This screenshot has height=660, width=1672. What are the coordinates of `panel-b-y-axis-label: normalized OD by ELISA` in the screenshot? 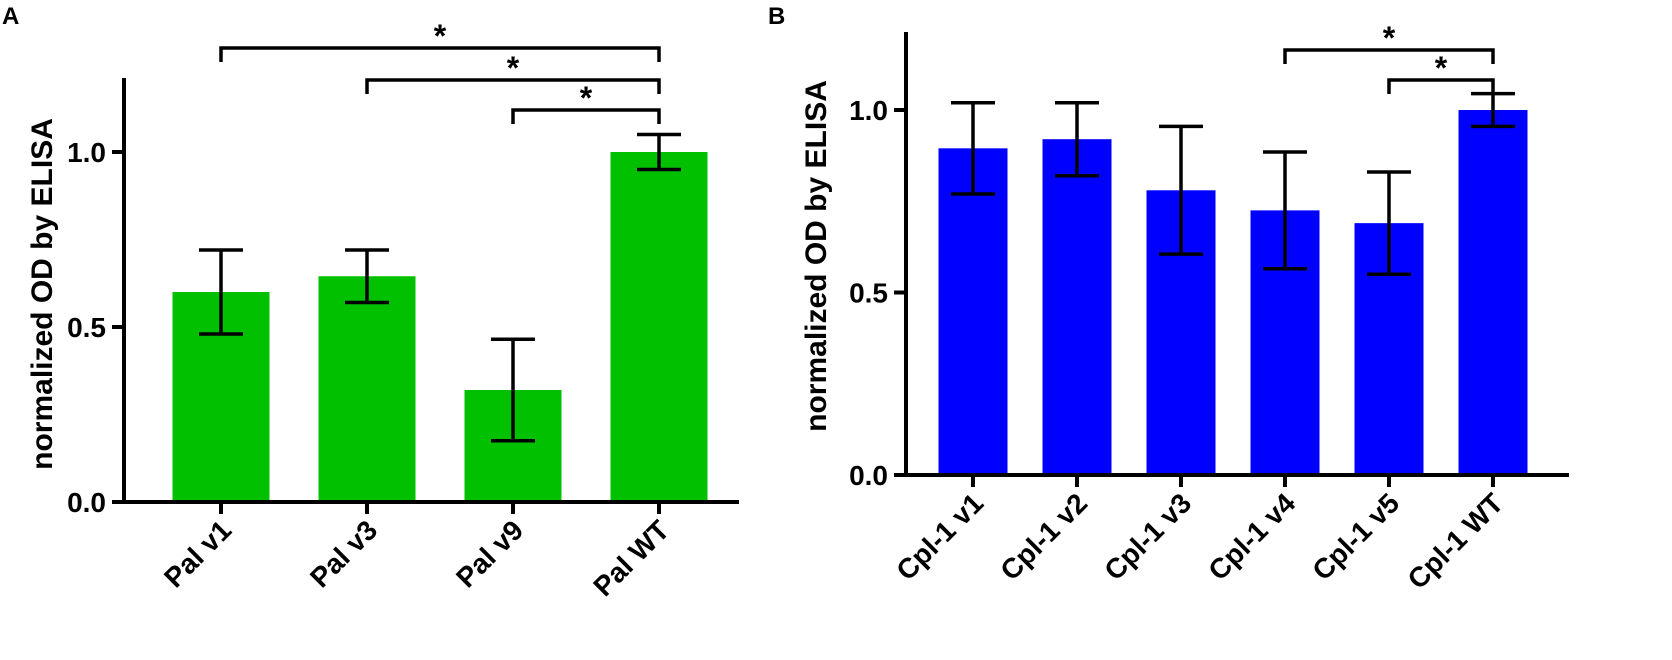 It's located at (816, 256).